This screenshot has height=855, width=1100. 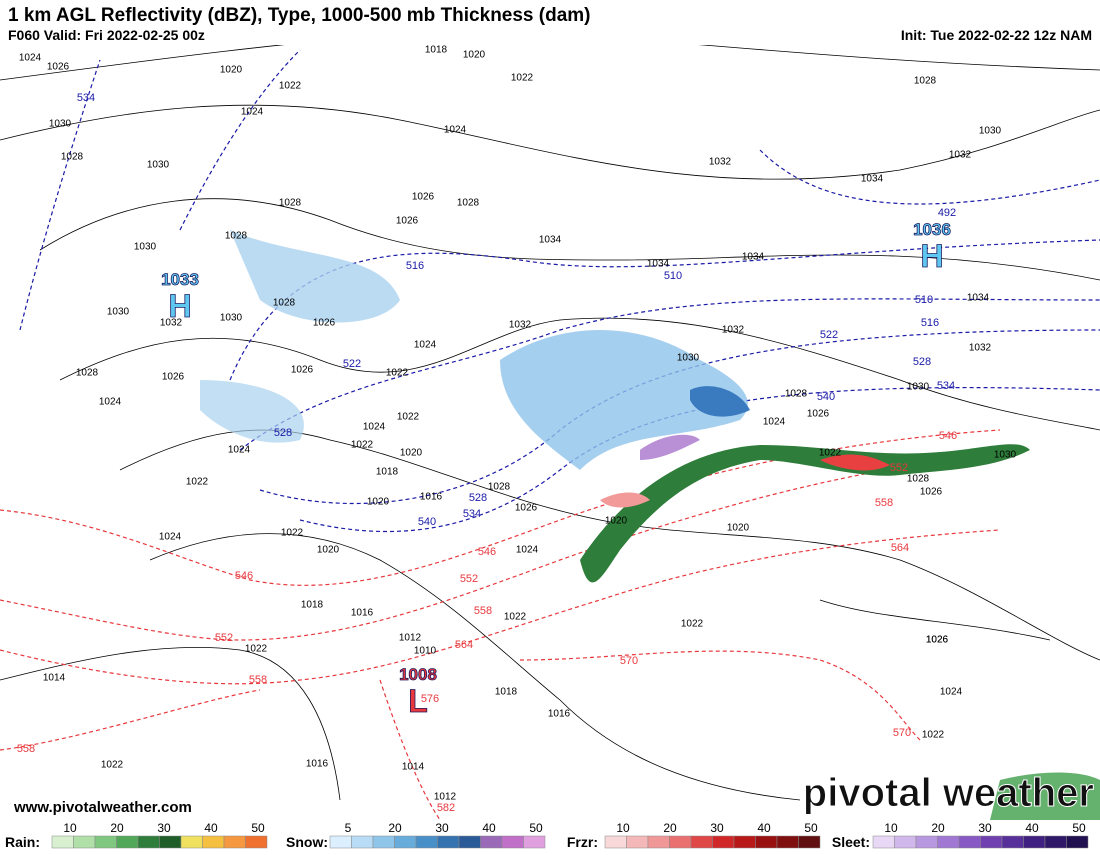 What do you see at coordinates (947, 213) in the screenshot?
I see `thickness-label: 492` at bounding box center [947, 213].